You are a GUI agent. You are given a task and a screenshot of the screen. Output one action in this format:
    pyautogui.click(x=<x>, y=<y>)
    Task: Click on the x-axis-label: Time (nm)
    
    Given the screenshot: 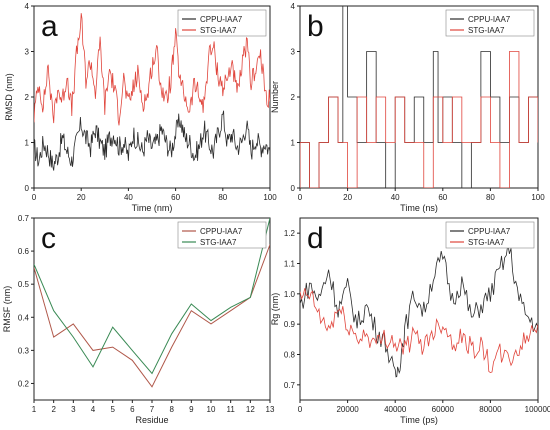 What is the action you would take?
    pyautogui.click(x=152, y=208)
    